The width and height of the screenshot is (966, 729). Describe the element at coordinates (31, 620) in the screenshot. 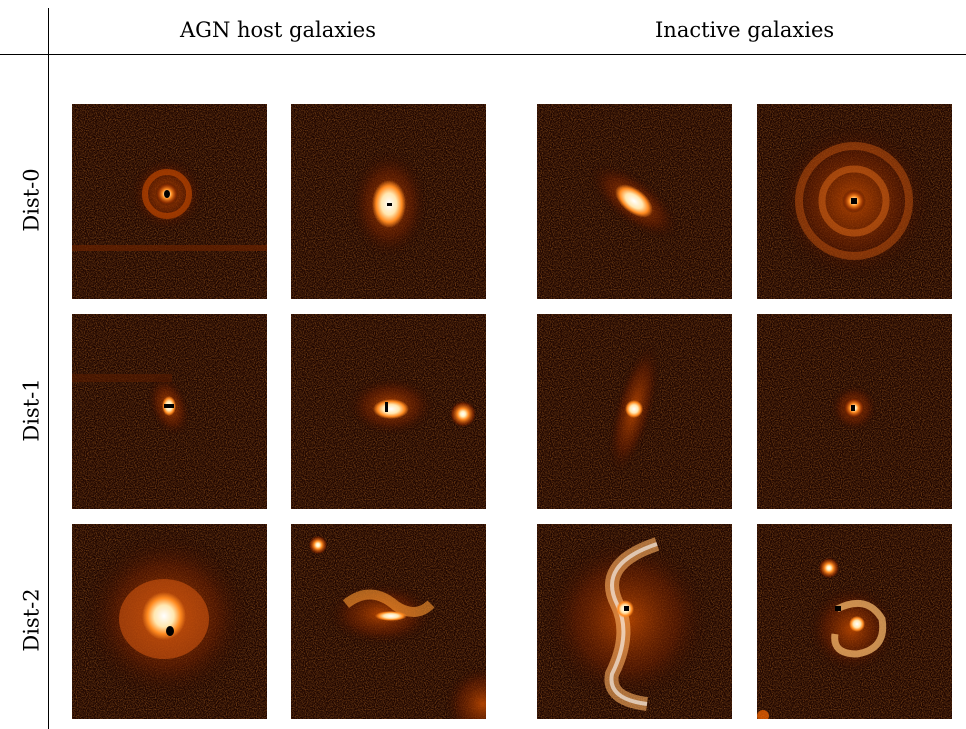

I see `row-label-dist-2: Dist-2` at that location.